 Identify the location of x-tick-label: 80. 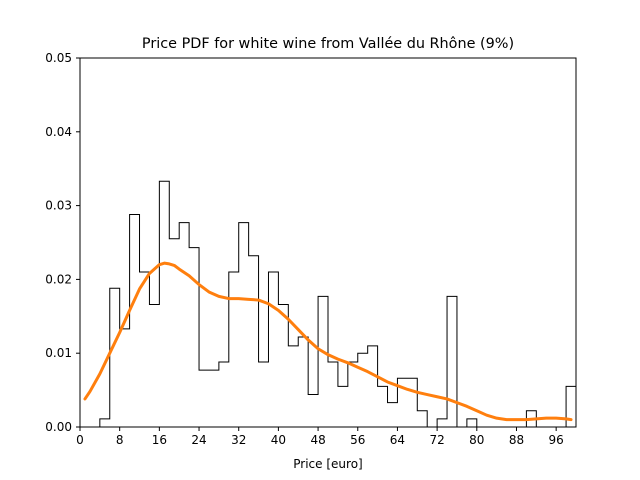
(476, 440).